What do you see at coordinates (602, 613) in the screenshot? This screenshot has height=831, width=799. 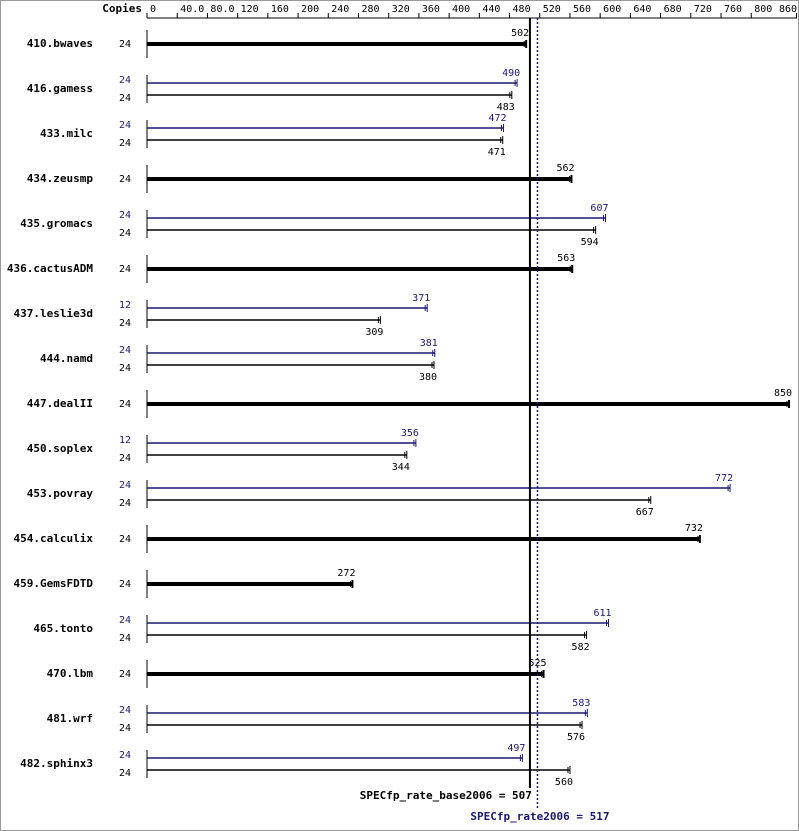 I see `peak-value-label: 611` at bounding box center [602, 613].